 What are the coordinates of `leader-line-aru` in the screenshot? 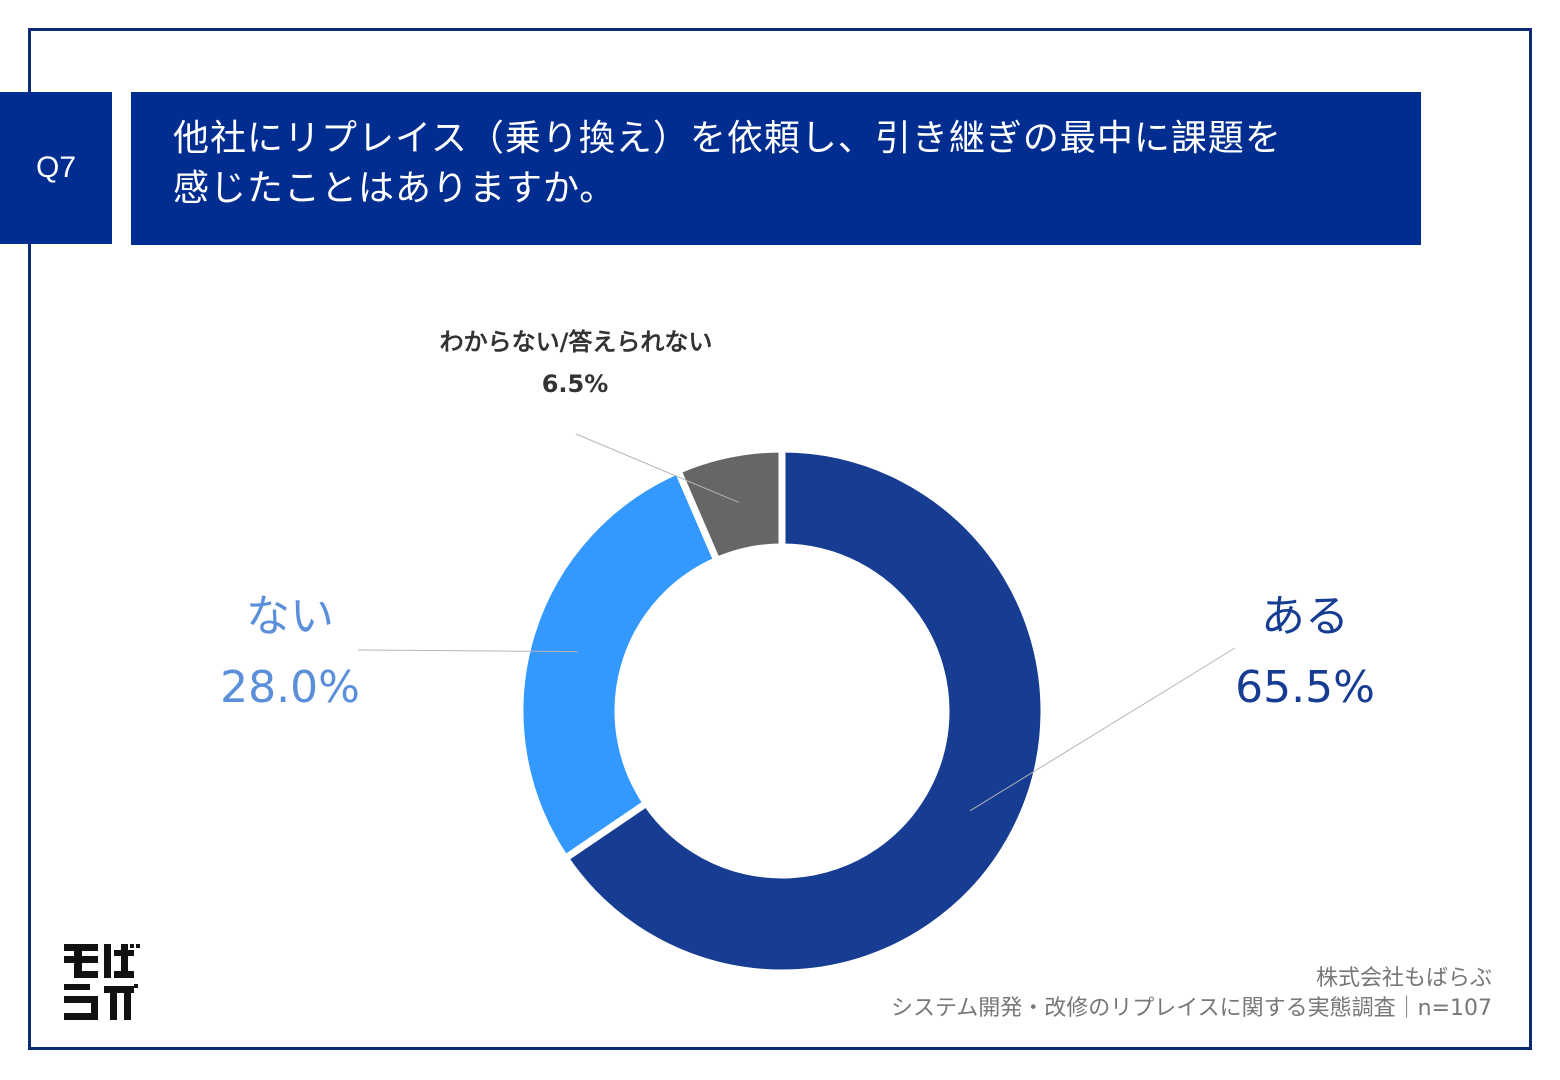 It's located at (1102, 729).